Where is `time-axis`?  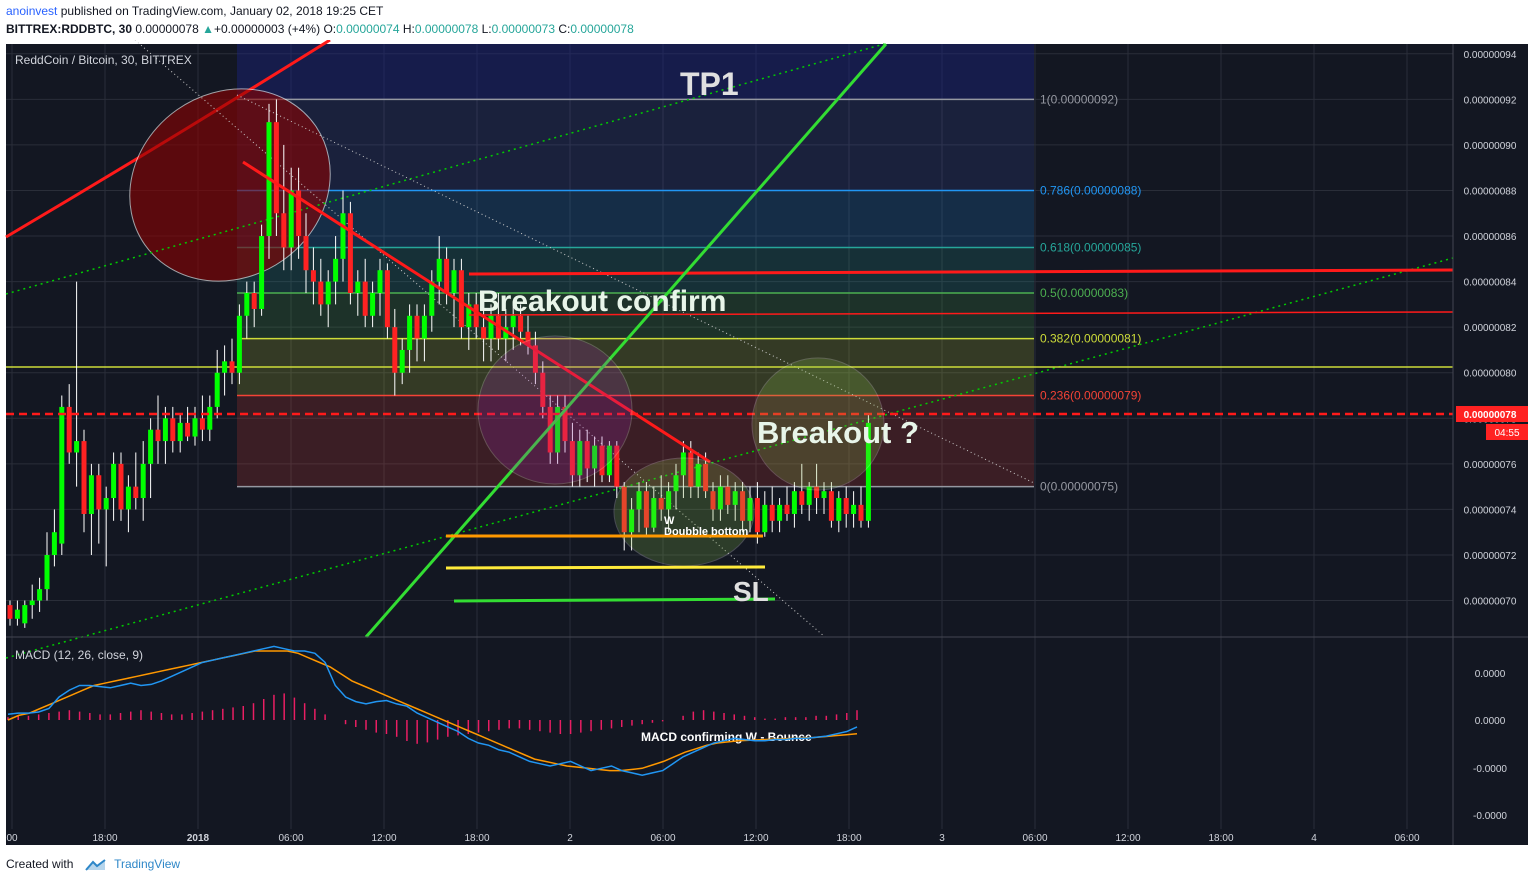
time-axis is located at coordinates (767, 837).